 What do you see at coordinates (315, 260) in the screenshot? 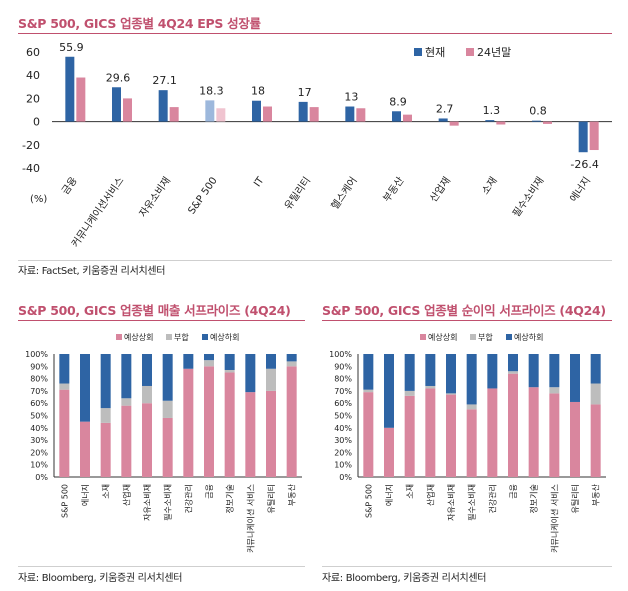
I see `chart1-source-rule` at bounding box center [315, 260].